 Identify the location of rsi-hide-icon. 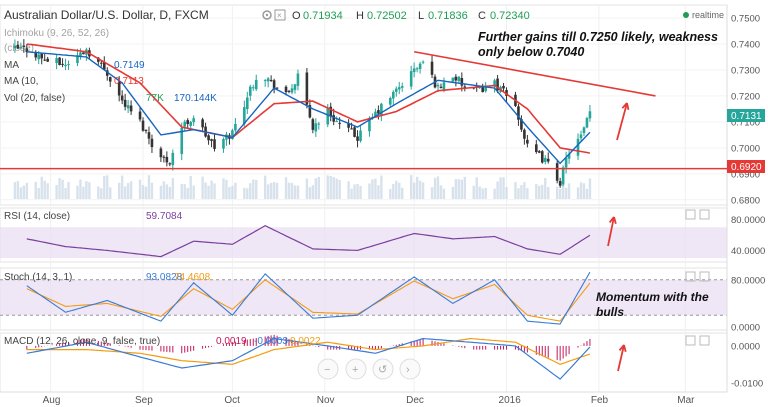
(704, 214).